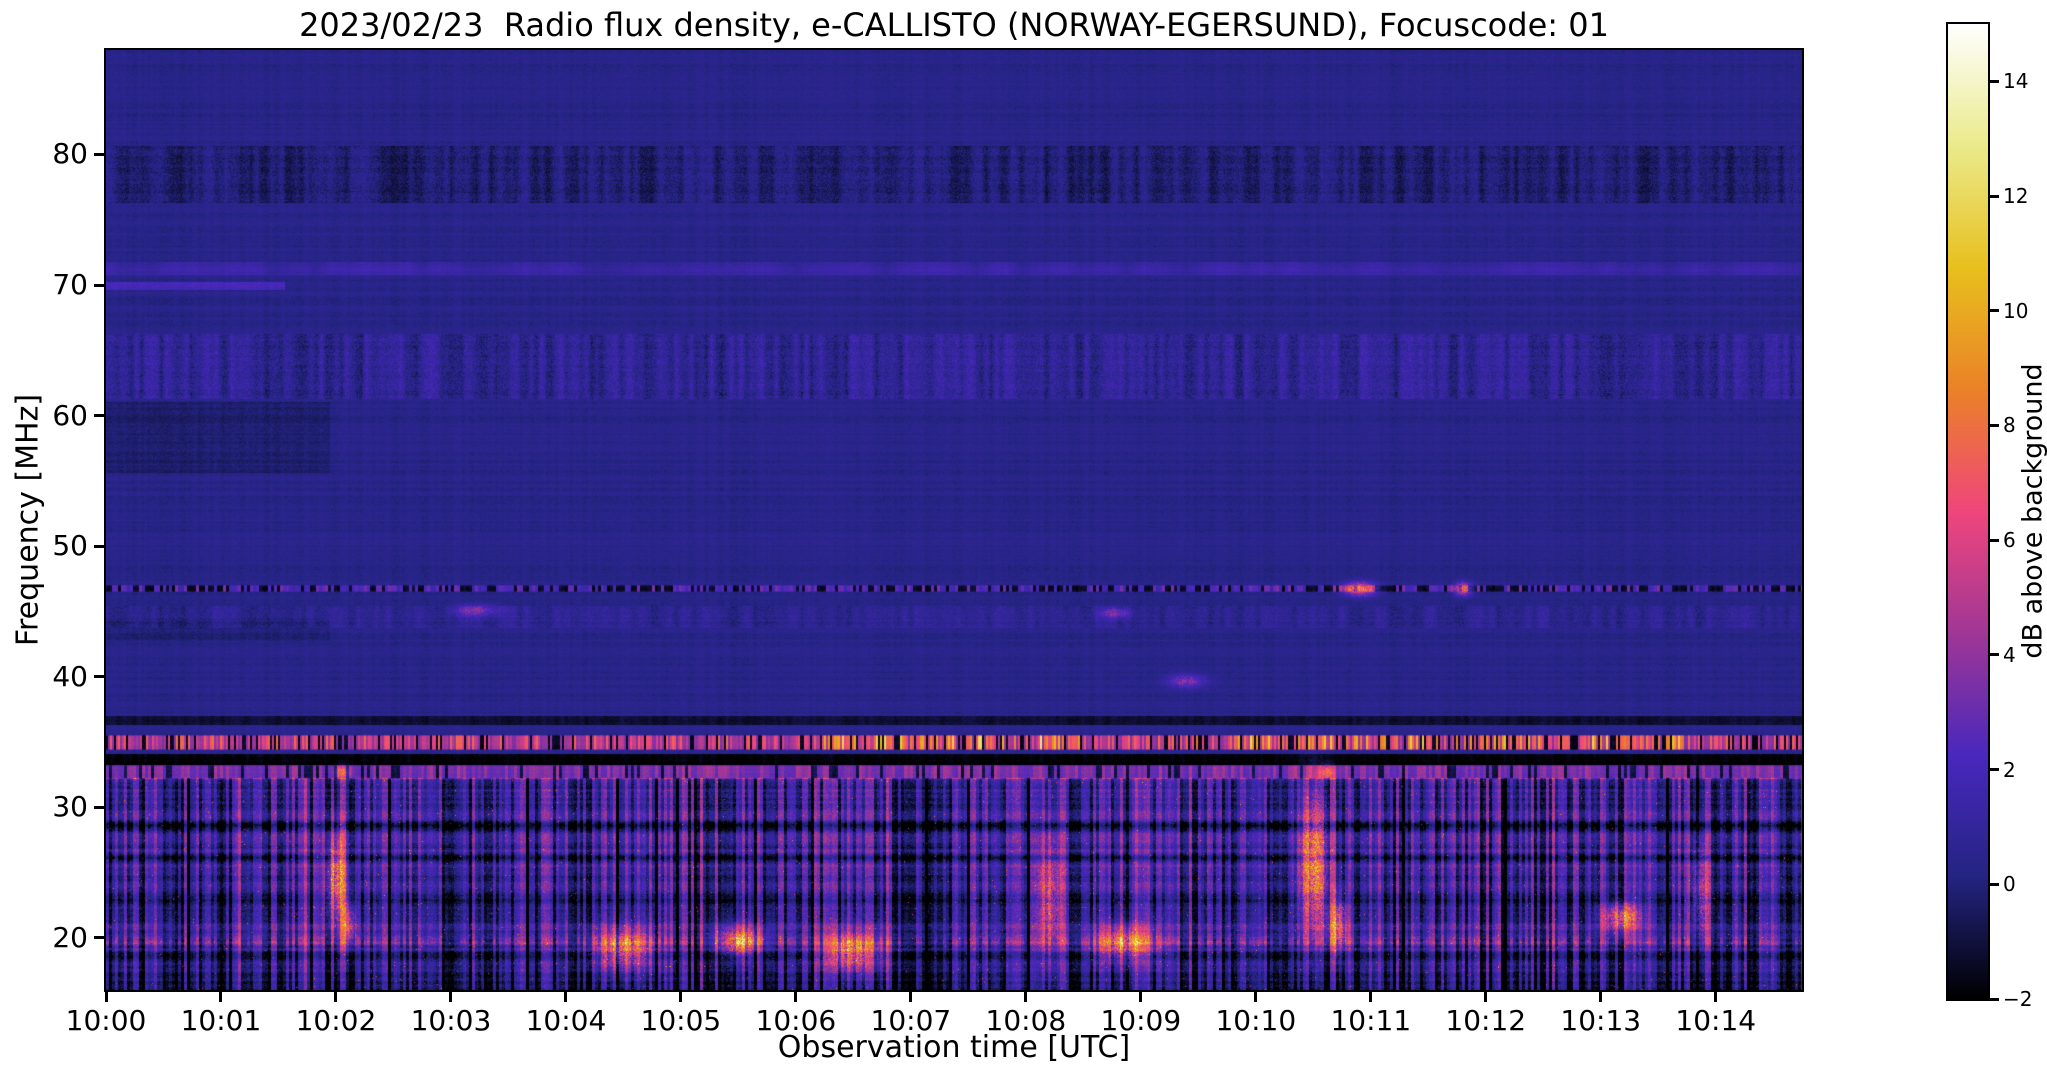  Describe the element at coordinates (221, 1020) in the screenshot. I see `x-tick-label: 10:01` at that location.